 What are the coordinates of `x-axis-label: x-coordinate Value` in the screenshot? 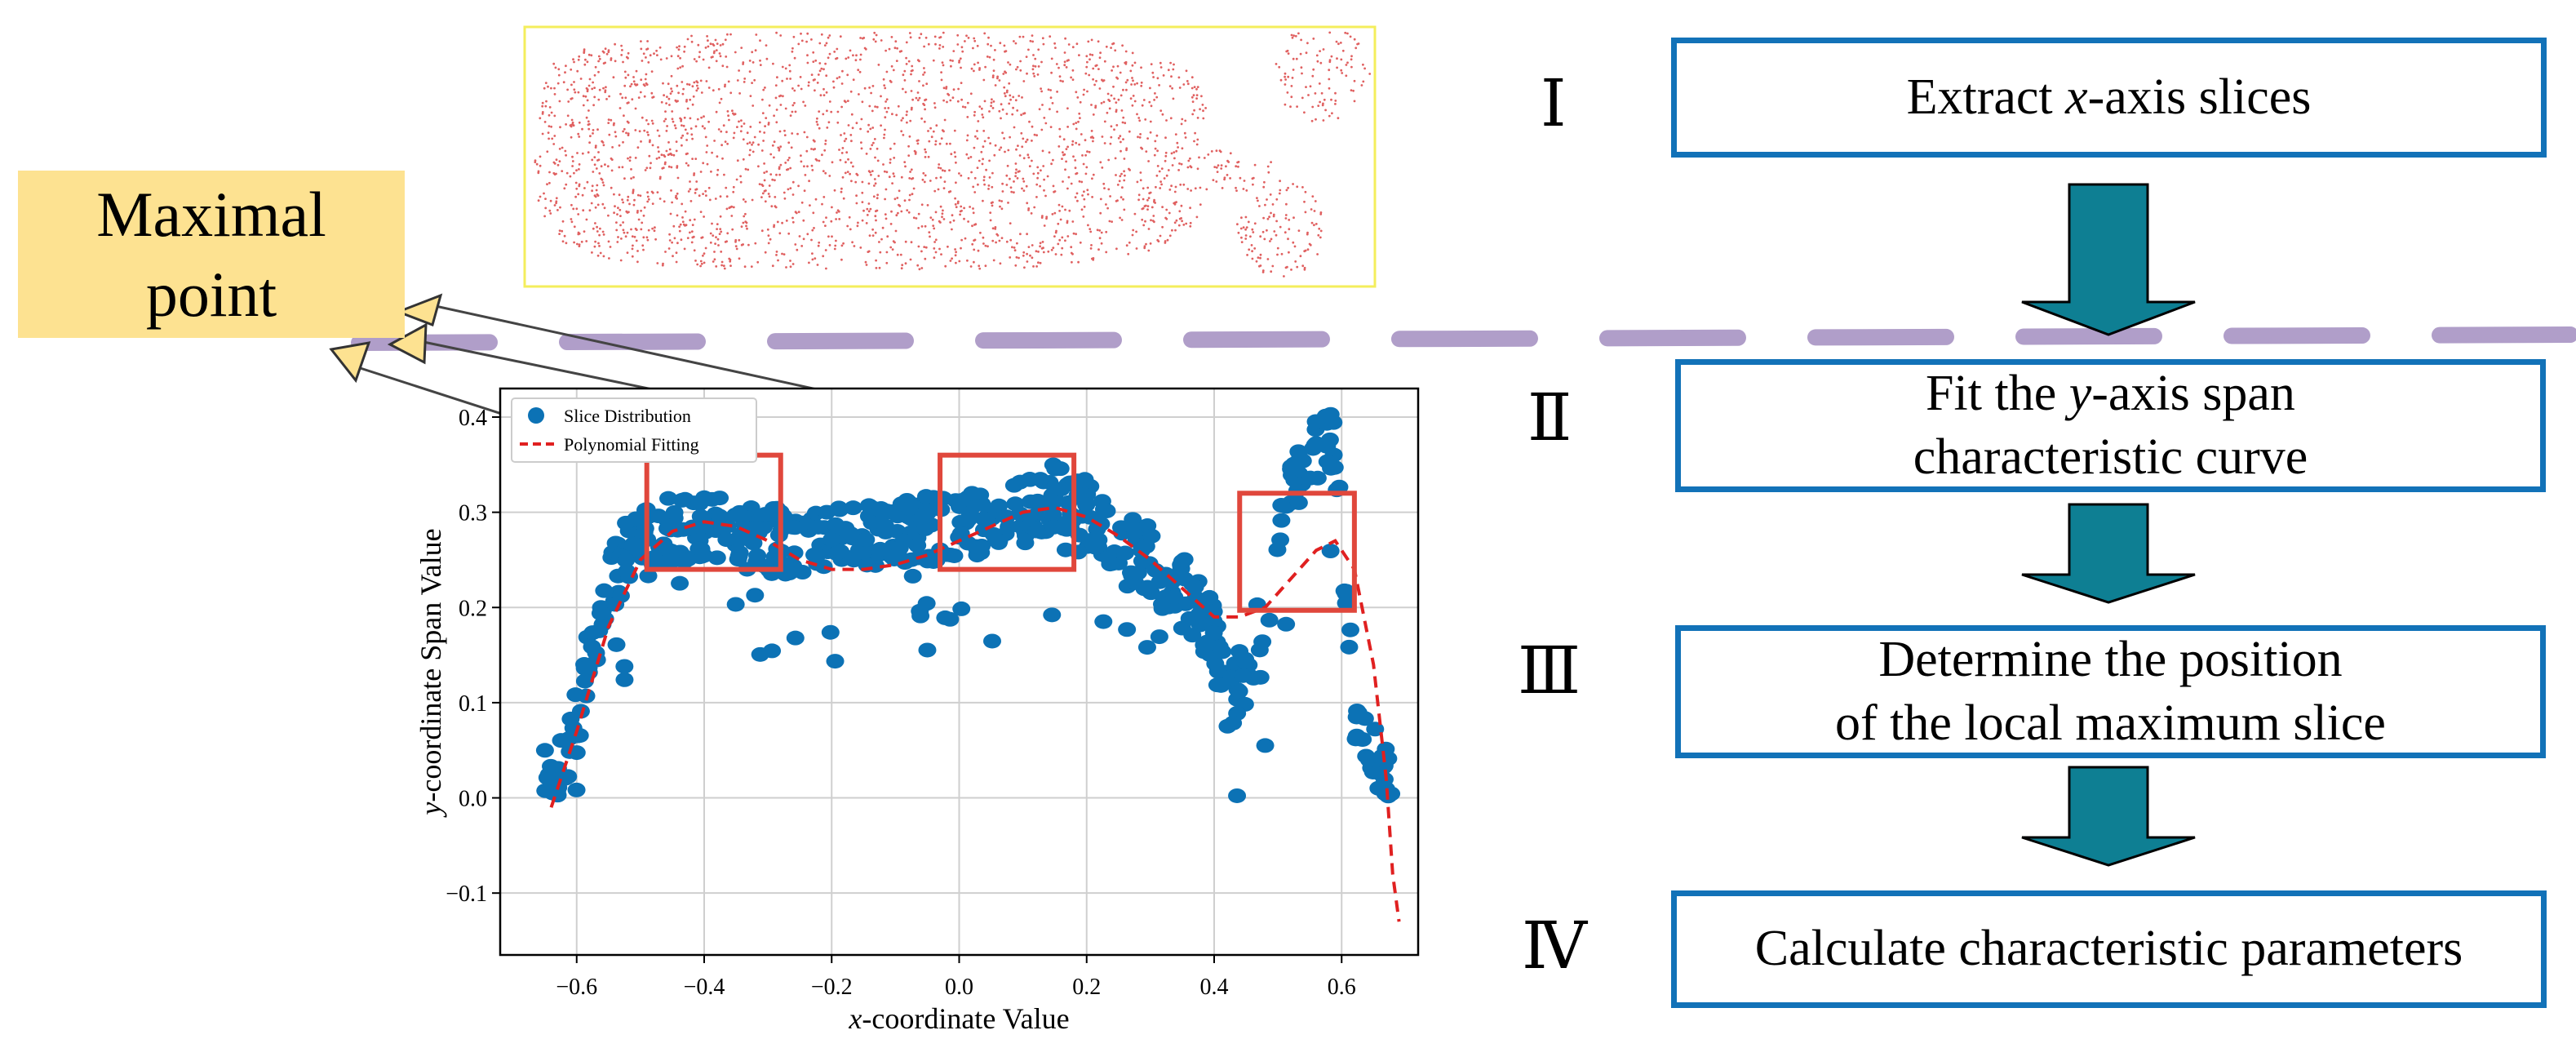 It's located at (958, 1018).